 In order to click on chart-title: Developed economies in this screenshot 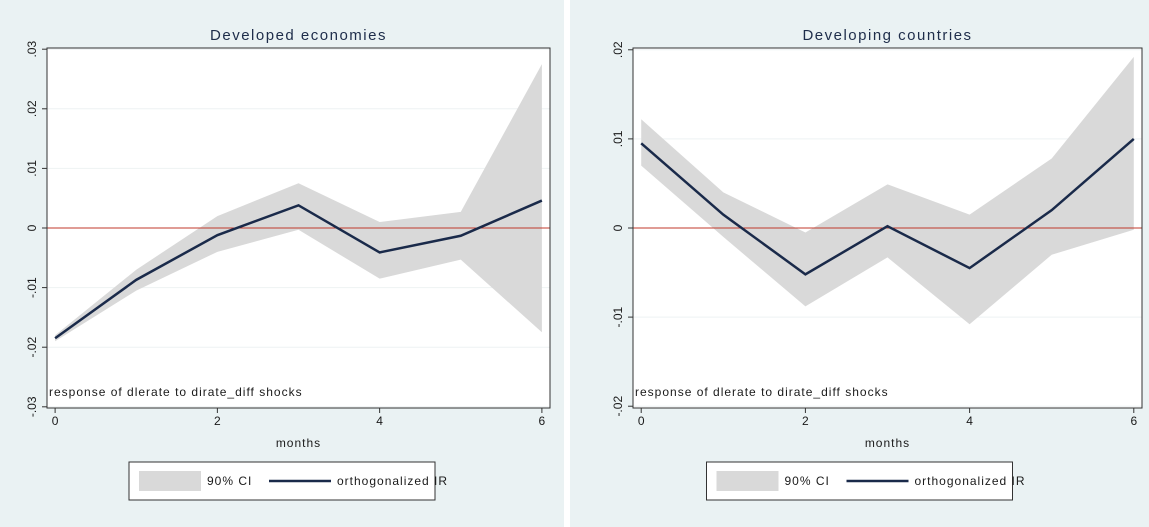, I will do `click(298, 35)`.